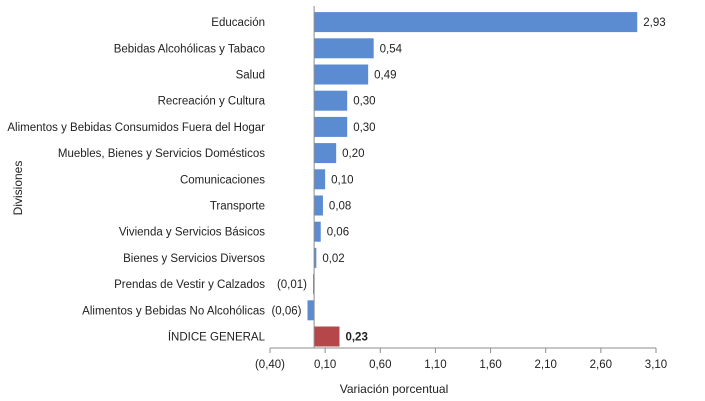 The width and height of the screenshot is (705, 401). I want to click on value-label: 2,93, so click(654, 23).